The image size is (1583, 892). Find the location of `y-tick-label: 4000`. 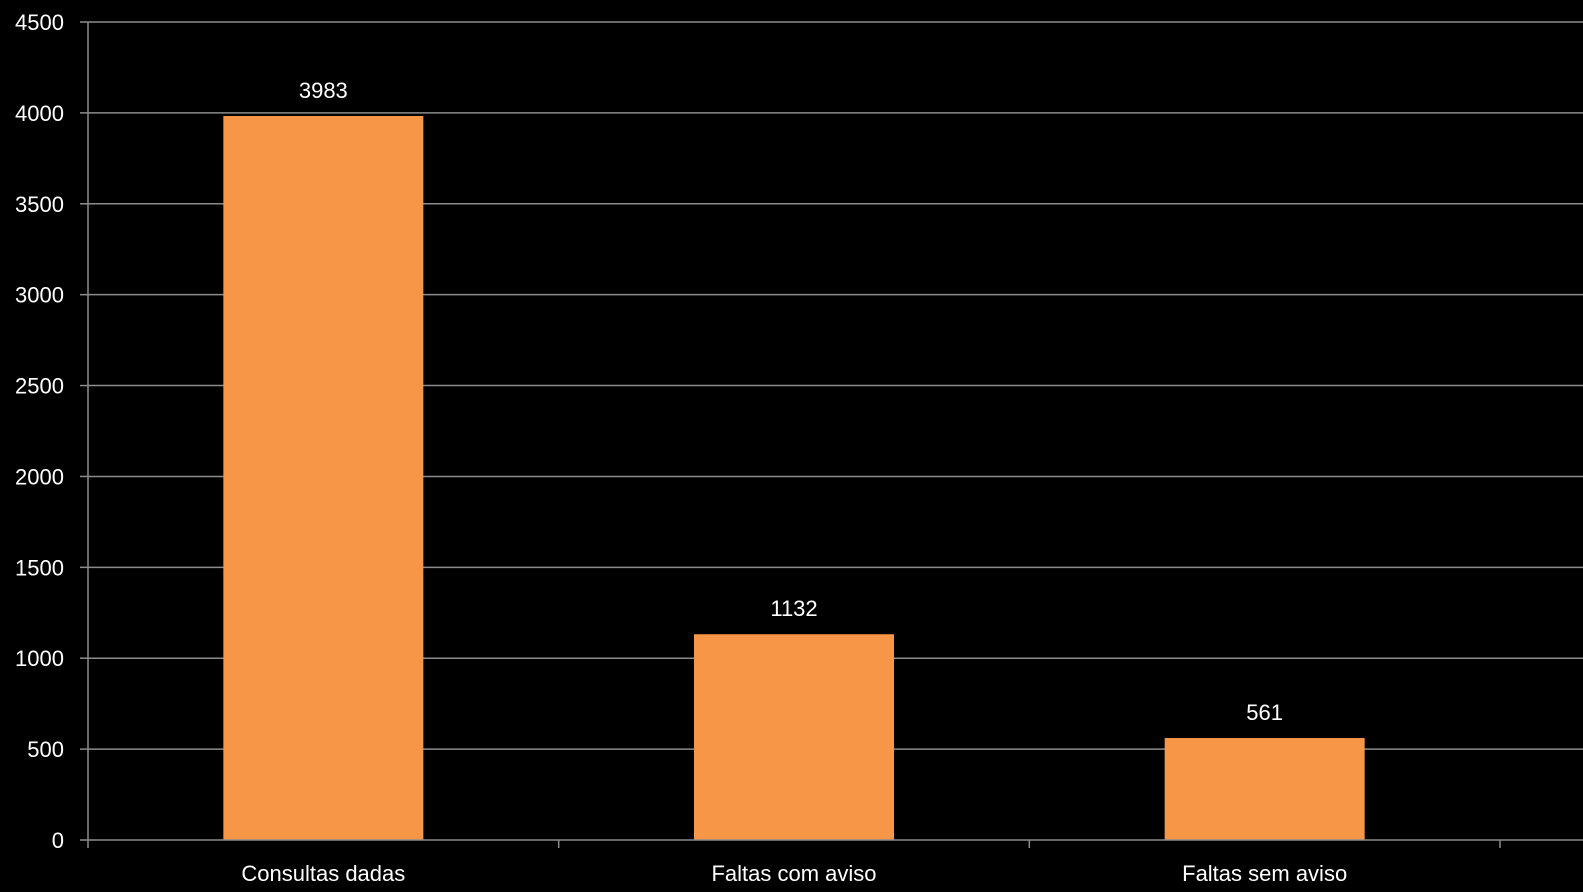

y-tick-label: 4000 is located at coordinates (39, 113).